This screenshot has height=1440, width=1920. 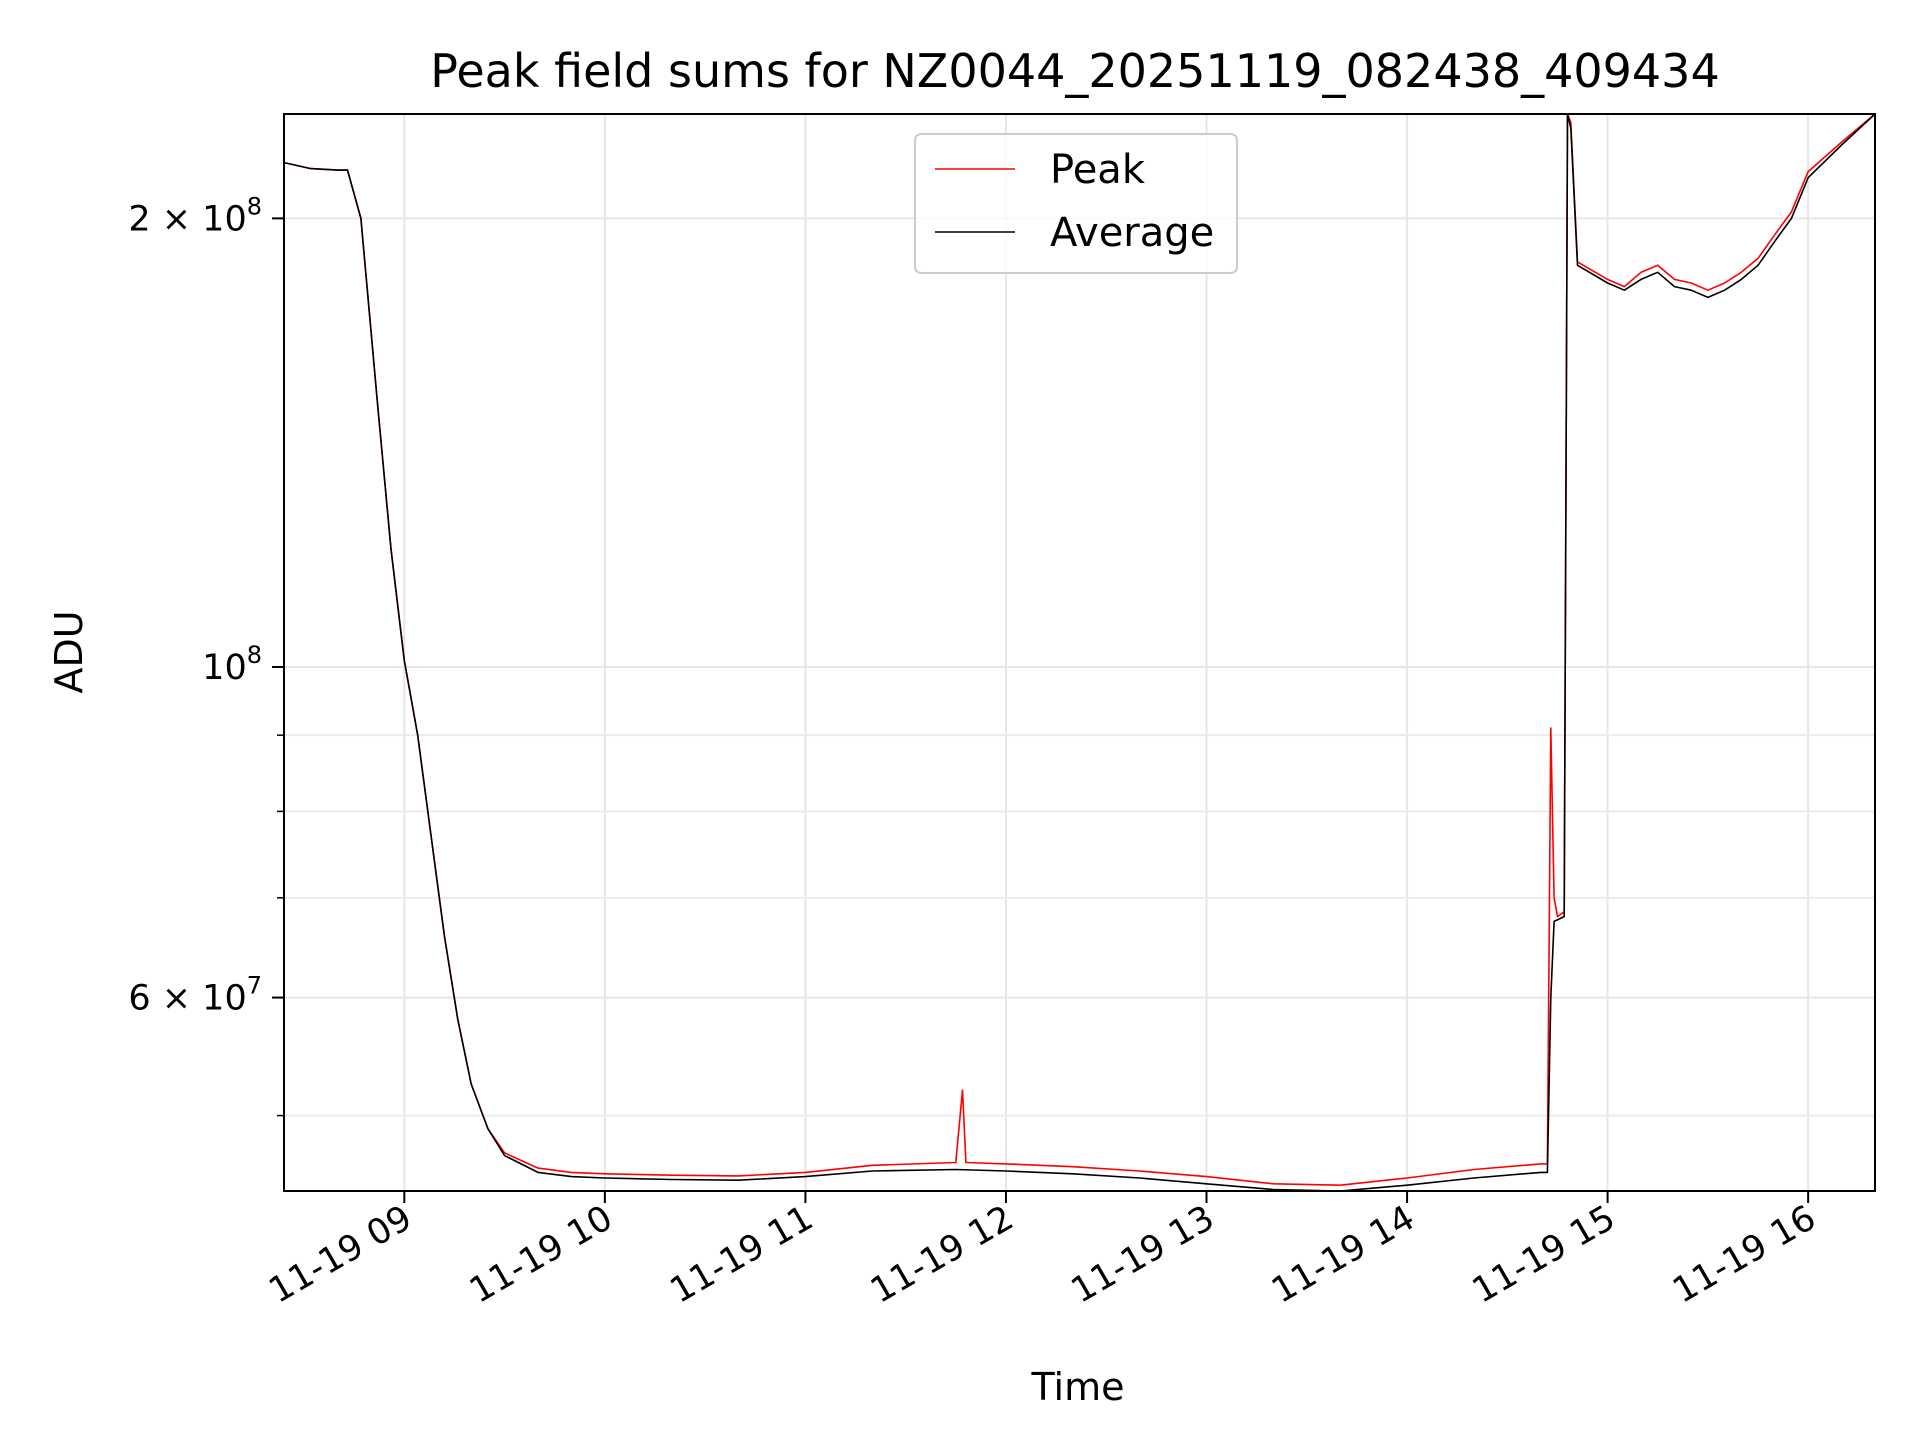 What do you see at coordinates (1098, 170) in the screenshot?
I see `legend-label-peak: Peak` at bounding box center [1098, 170].